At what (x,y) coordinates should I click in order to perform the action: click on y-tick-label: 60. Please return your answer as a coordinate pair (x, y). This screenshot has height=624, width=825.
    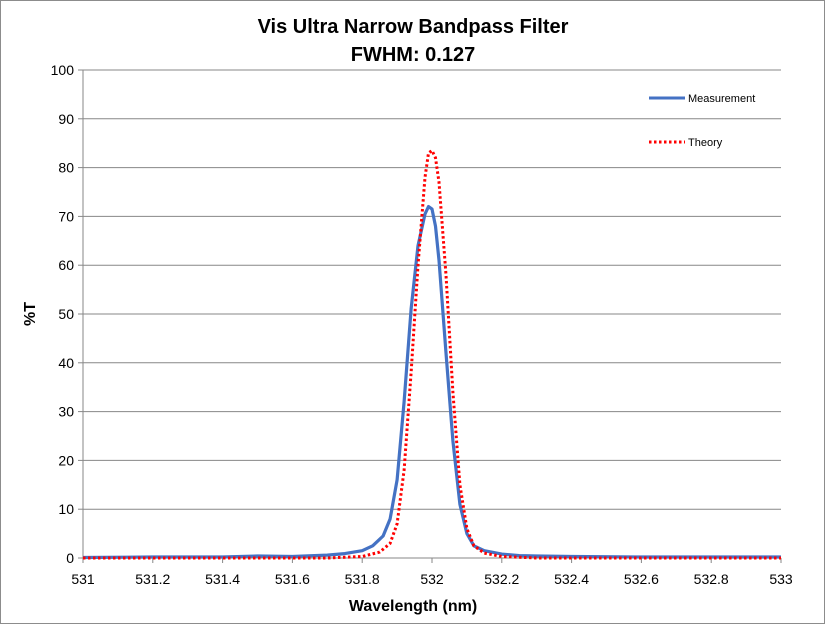
    Looking at the image, I should click on (66, 265).